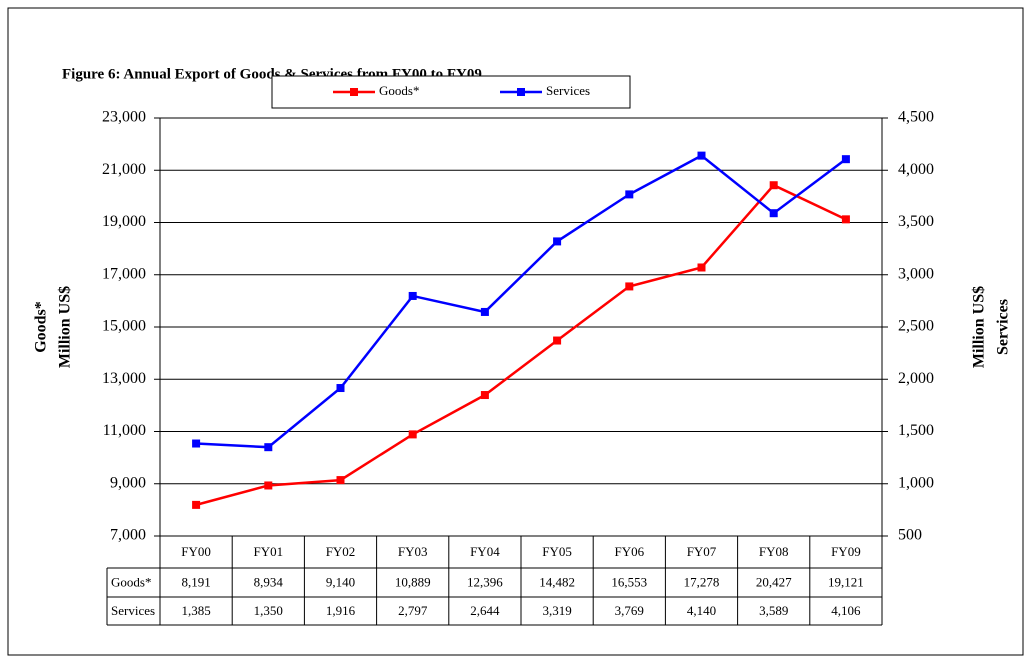 Image resolution: width=1031 pixels, height=664 pixels. What do you see at coordinates (556, 610) in the screenshot?
I see `table-value: 3,319` at bounding box center [556, 610].